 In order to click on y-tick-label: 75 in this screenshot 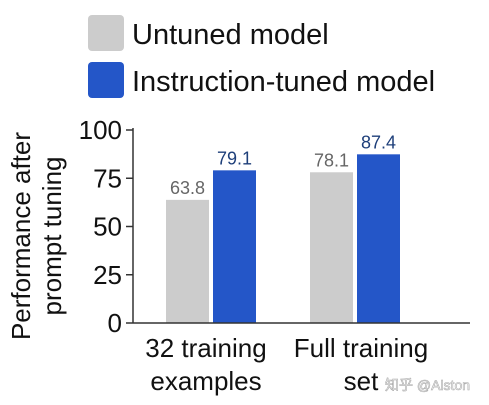, I will do `click(107, 178)`.